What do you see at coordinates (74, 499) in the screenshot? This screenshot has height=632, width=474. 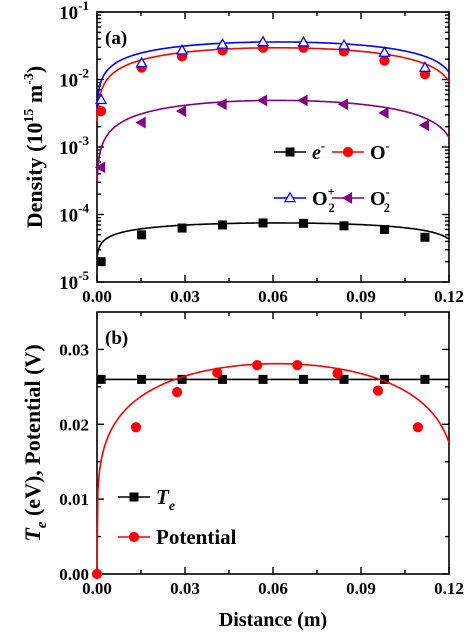 I see `y-tick-label: 0.01` at bounding box center [74, 499].